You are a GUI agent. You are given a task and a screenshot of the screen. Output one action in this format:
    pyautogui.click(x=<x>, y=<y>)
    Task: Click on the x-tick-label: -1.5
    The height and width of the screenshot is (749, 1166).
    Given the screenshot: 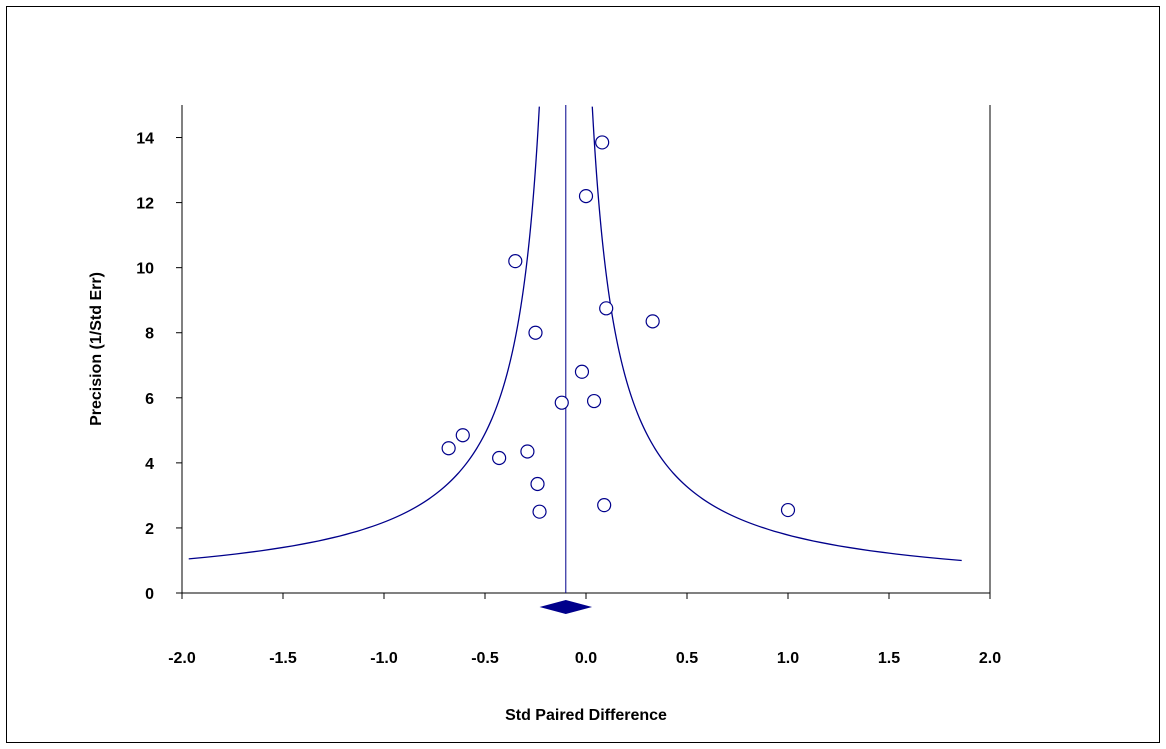 What is the action you would take?
    pyautogui.click(x=283, y=658)
    